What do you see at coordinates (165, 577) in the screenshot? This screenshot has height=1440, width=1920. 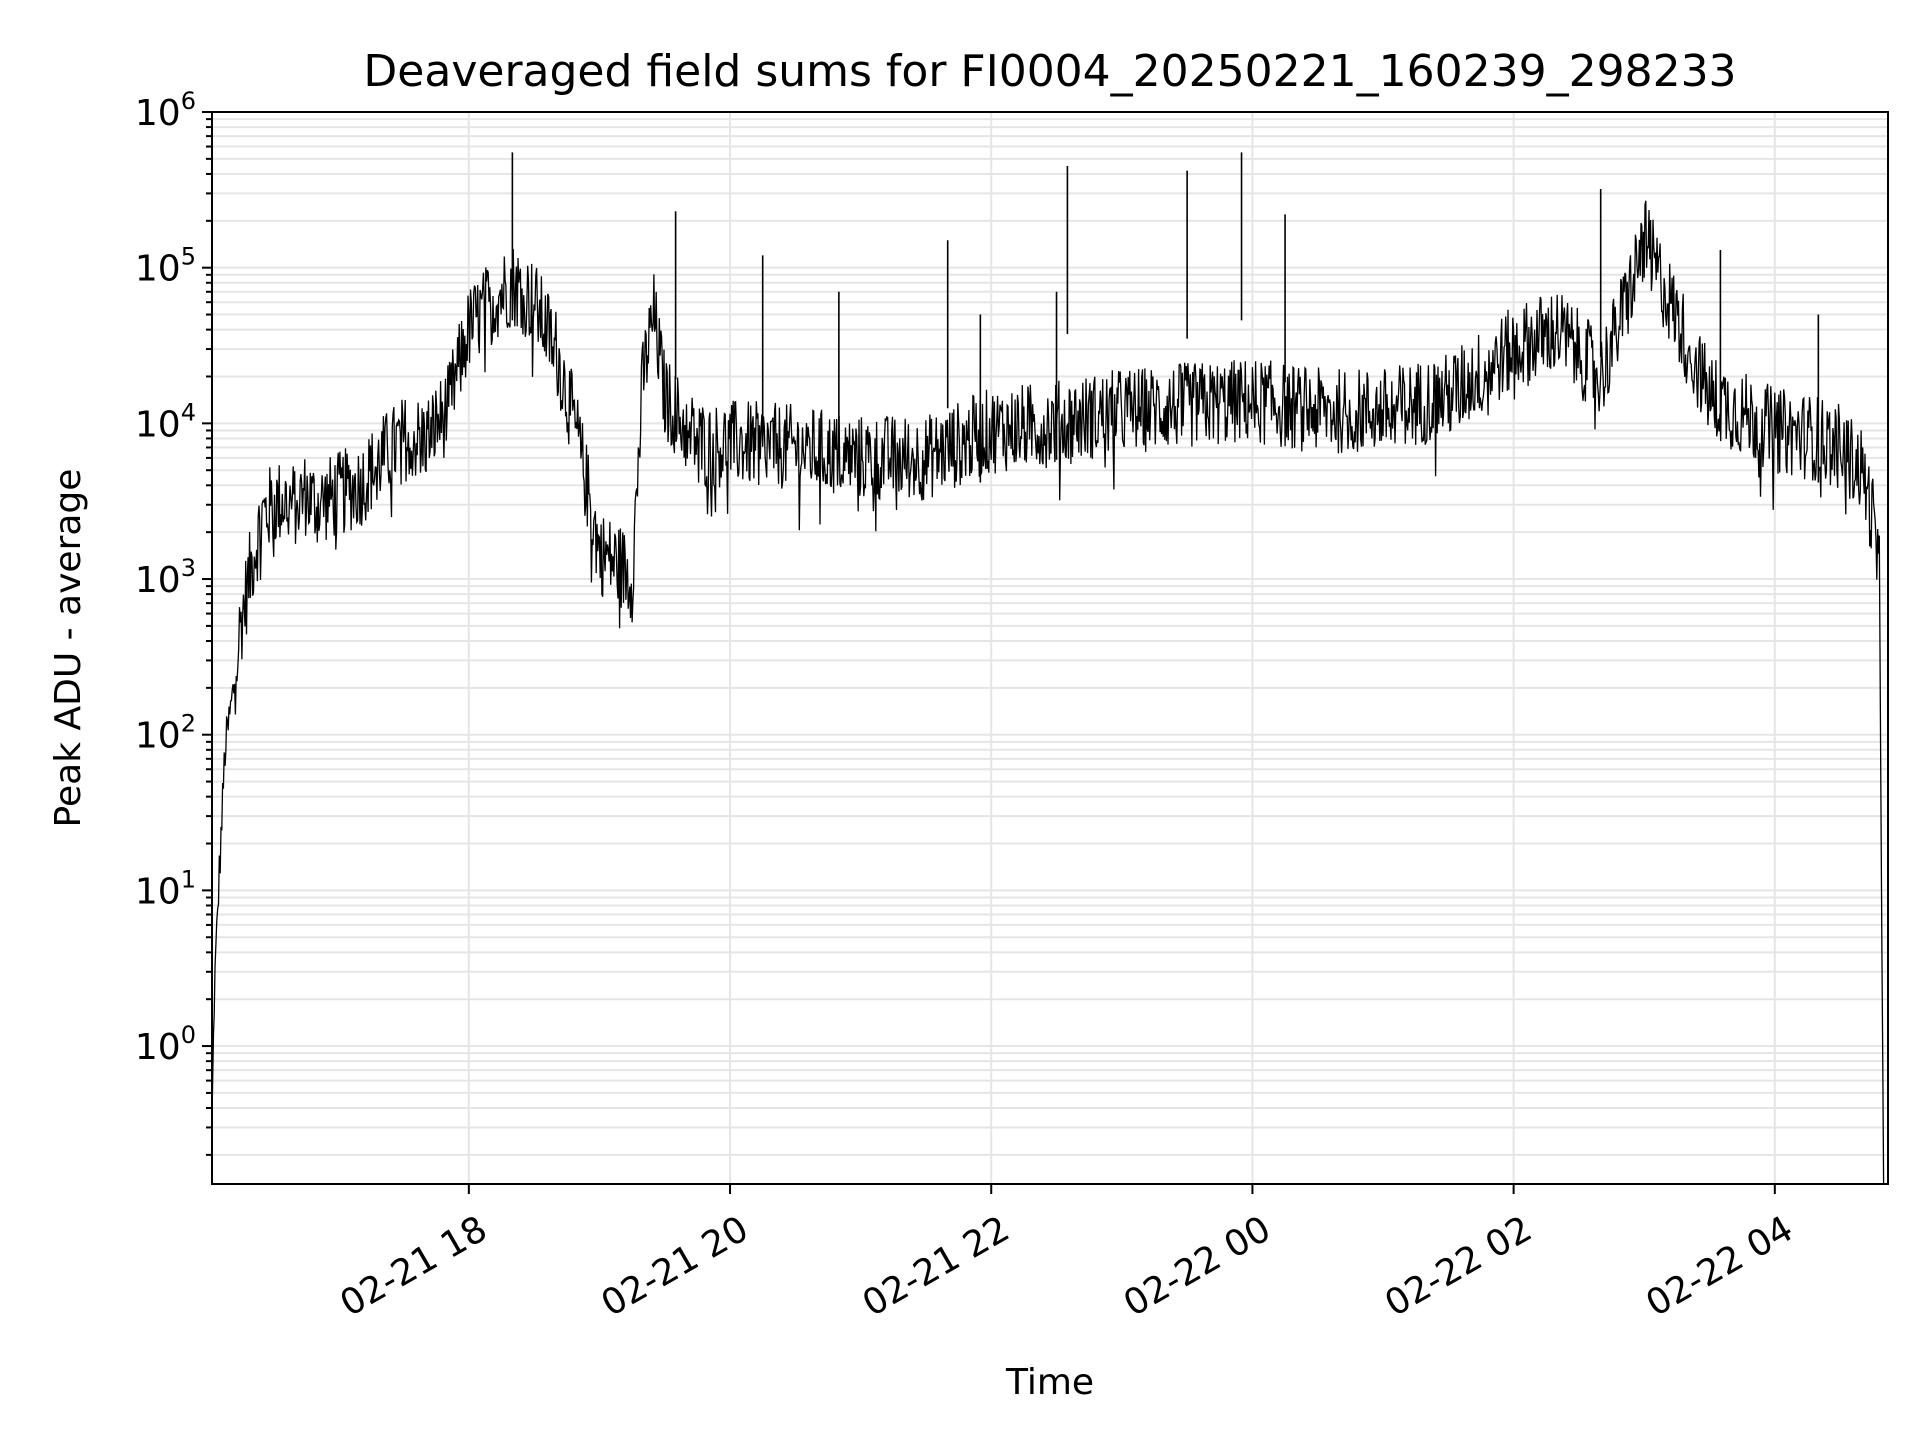 I see `y-tick-label: 10³` at bounding box center [165, 577].